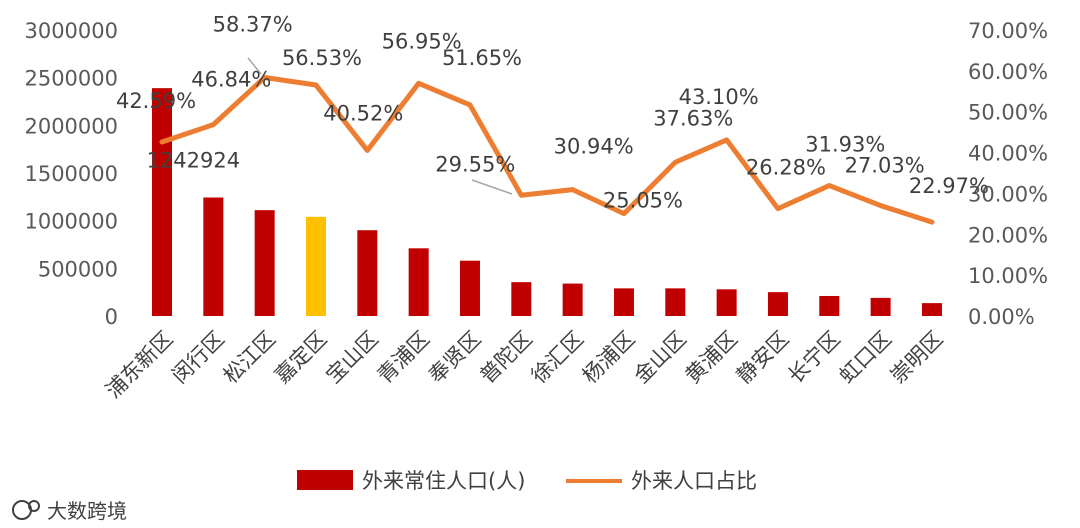 This screenshot has width=1080, height=528. What do you see at coordinates (156, 101) in the screenshot?
I see `ratio-label-浦东新区: 42.59%` at bounding box center [156, 101].